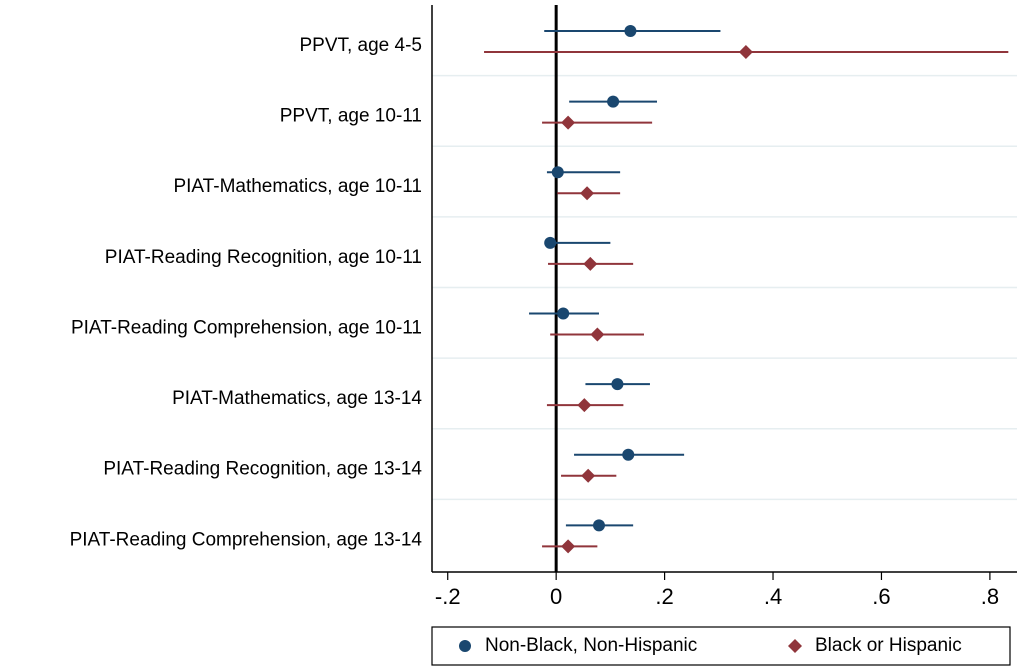  Describe the element at coordinates (297, 398) in the screenshot. I see `y-tick-label: PIAT-Mathematics, age 13-14` at that location.